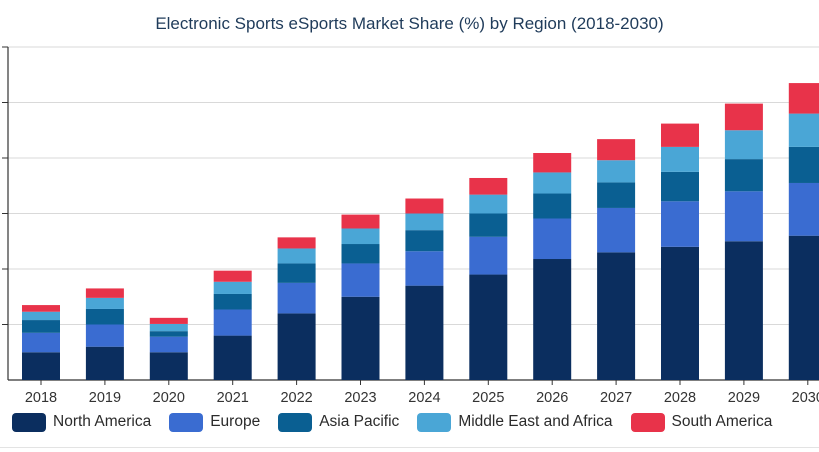 This screenshot has height=452, width=819. What do you see at coordinates (41, 308) in the screenshot?
I see `bar-south-america-2018` at bounding box center [41, 308].